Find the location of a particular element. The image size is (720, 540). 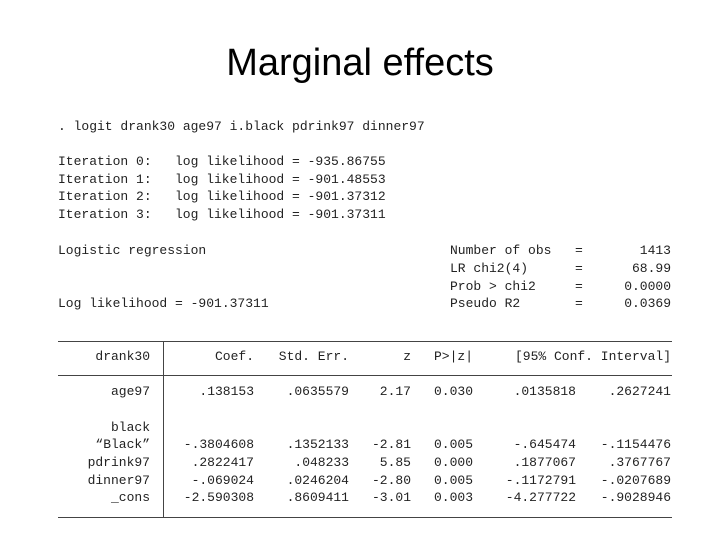

iteration-text: log likelihood = -901.37311 is located at coordinates (280, 214).